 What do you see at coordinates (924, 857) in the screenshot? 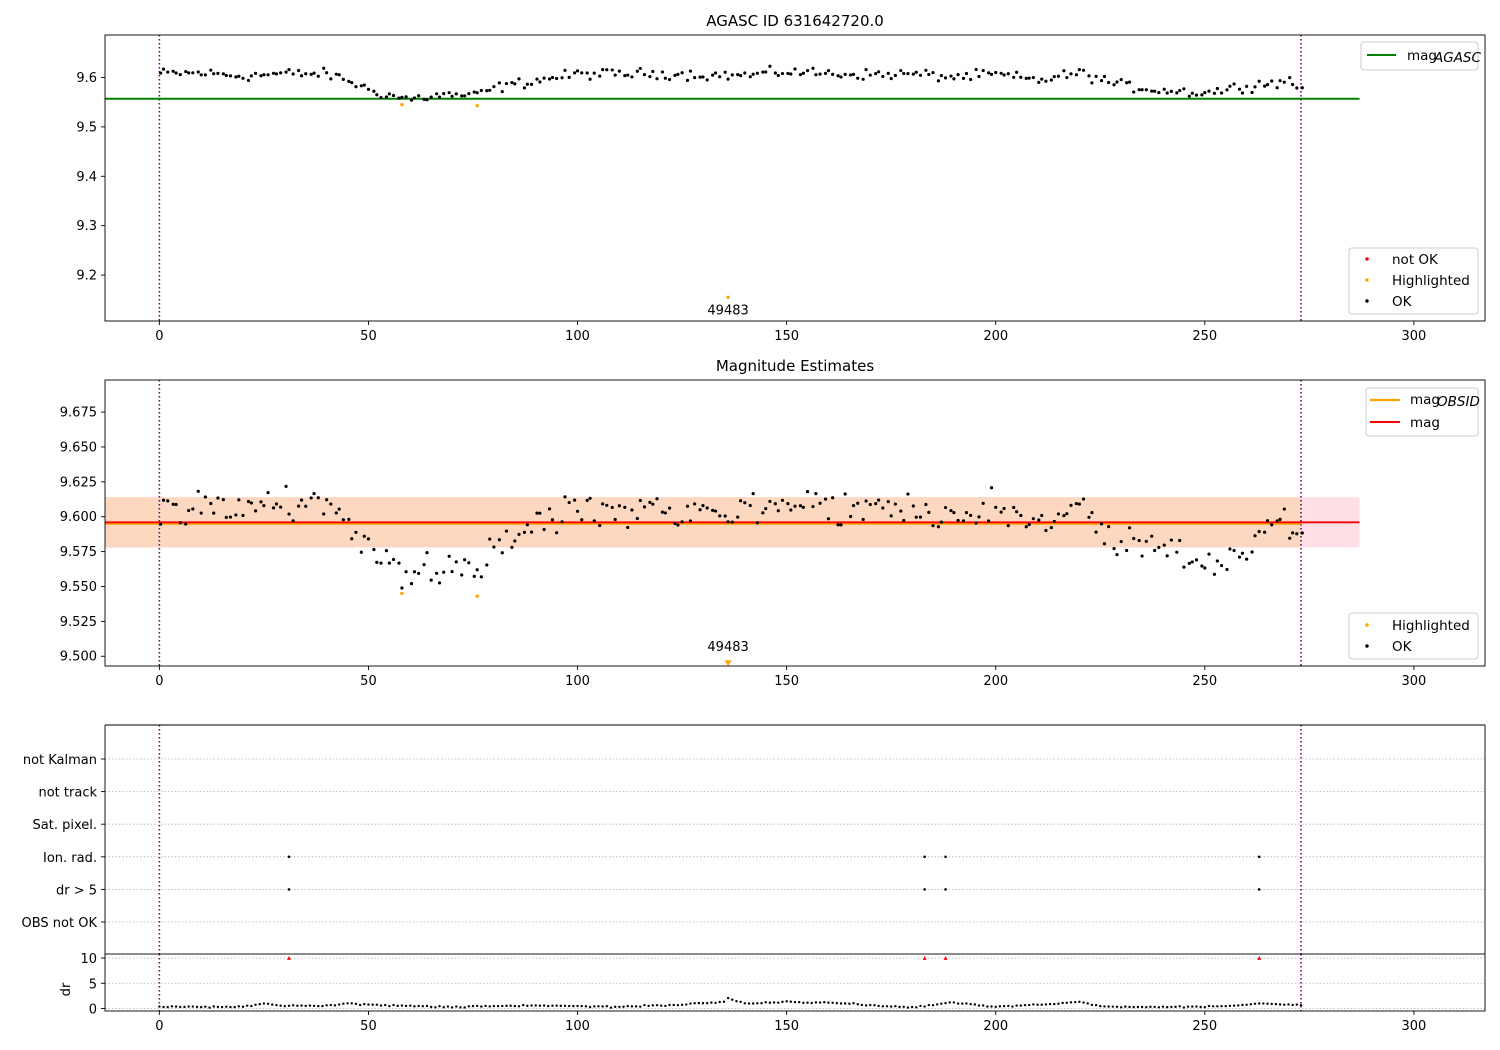
I see `flag-point` at bounding box center [924, 857].